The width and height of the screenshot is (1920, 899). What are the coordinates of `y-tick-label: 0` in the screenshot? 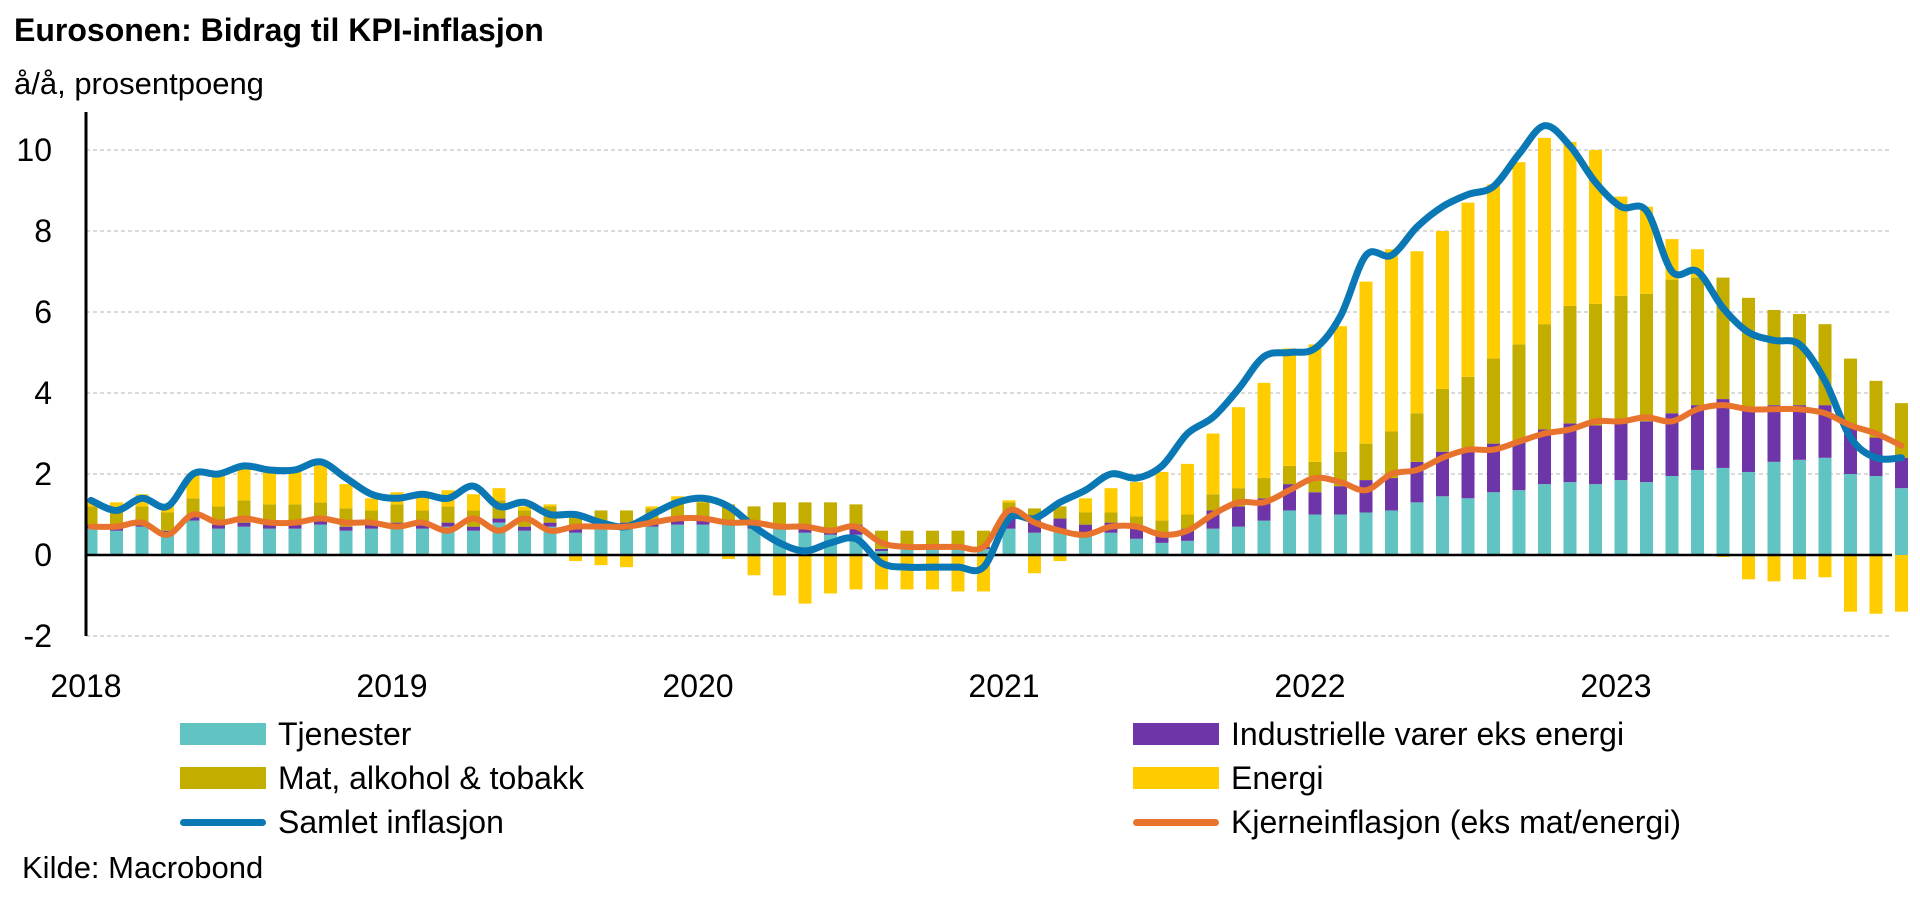 It's located at (43, 555).